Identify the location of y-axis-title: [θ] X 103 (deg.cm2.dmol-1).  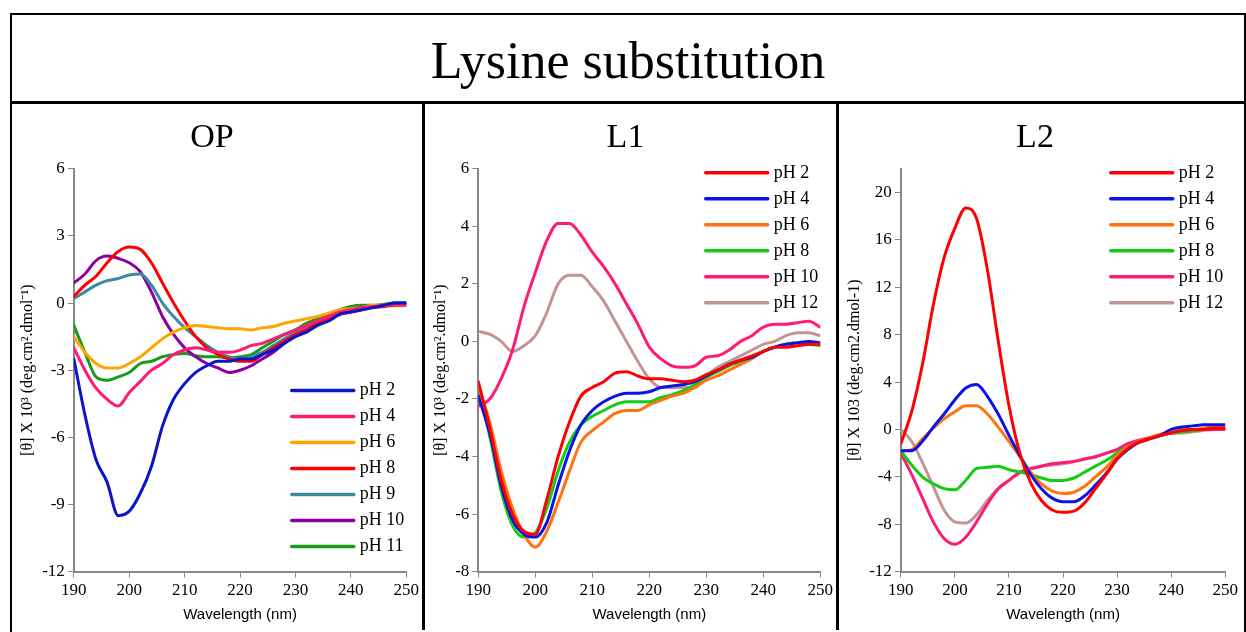
(853, 370).